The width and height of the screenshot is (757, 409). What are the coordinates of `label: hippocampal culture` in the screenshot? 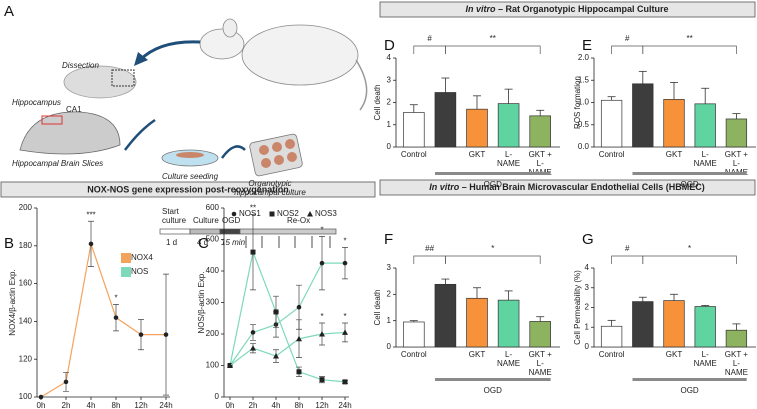 It's located at (270, 192).